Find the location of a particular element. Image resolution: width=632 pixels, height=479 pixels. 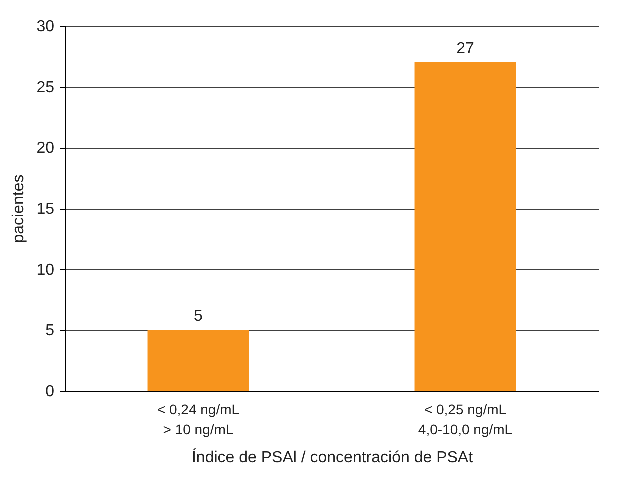

y-tick-label: 20 is located at coordinates (45, 149).